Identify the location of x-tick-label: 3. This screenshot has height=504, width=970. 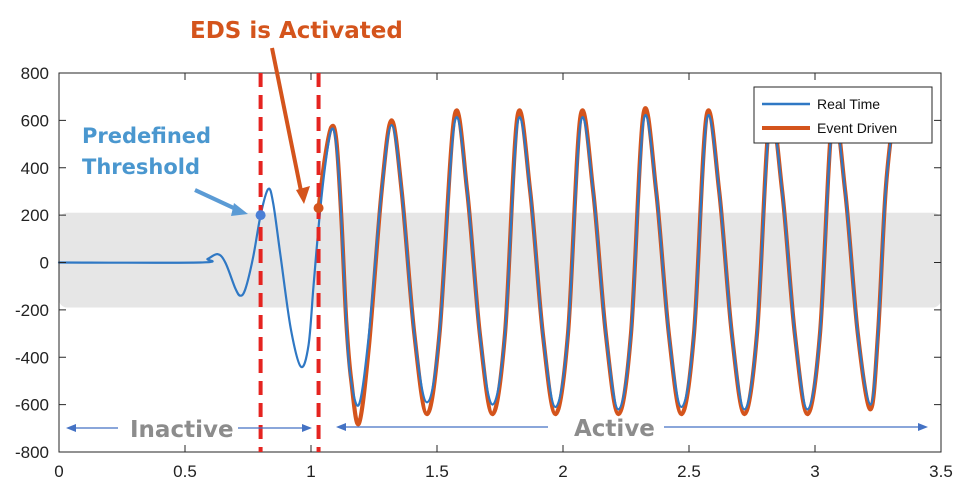
(814, 471).